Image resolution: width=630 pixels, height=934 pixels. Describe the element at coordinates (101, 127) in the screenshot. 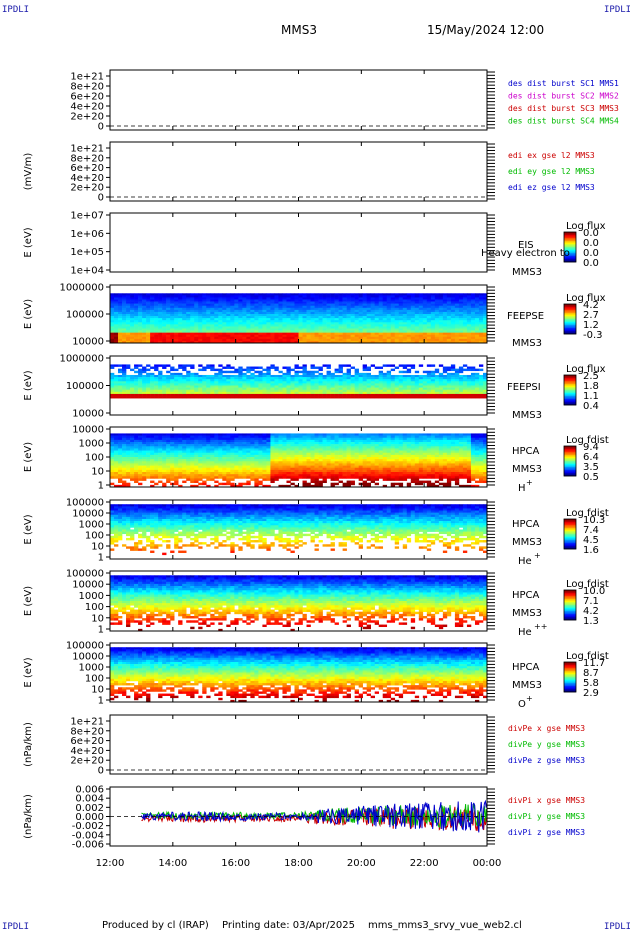

I see `panel-1-ytick-label-5: 0` at that location.